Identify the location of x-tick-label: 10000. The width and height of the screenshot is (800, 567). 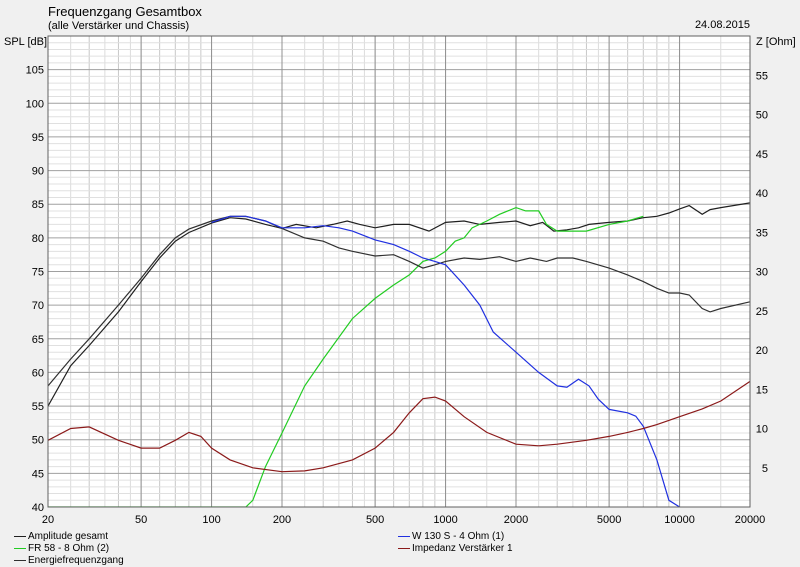
(679, 520).